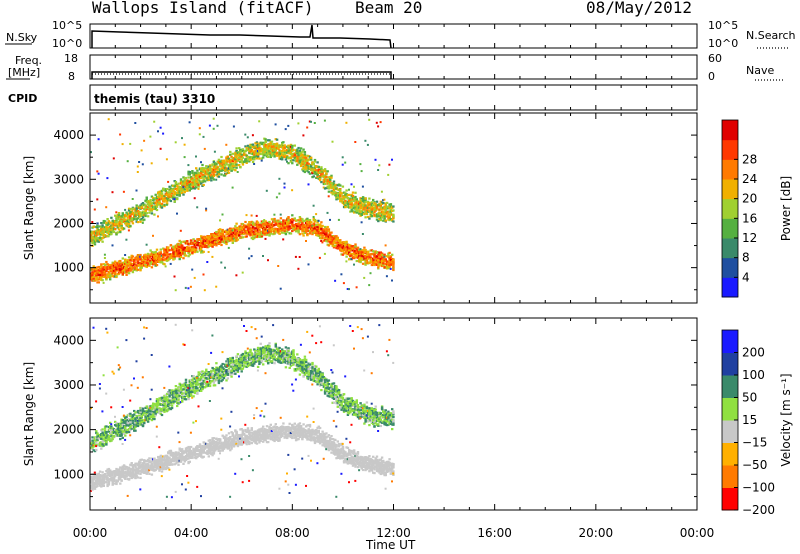 This screenshot has width=800, height=554. I want to click on colorbar-segment, so click(730, 287).